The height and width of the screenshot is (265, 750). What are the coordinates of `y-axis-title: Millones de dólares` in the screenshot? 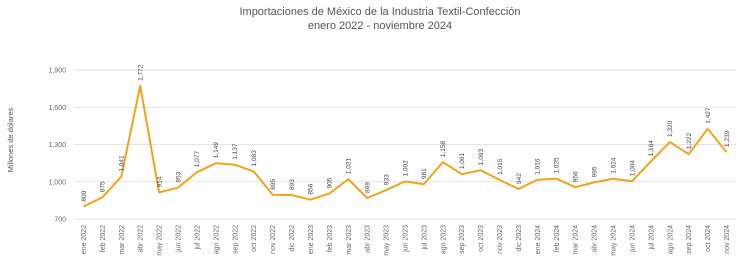 It's located at (10, 139).